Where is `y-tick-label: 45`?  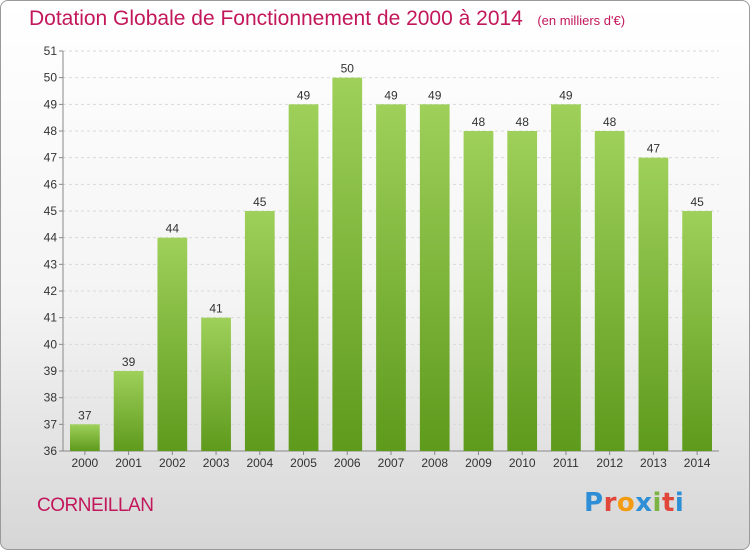 y-tick-label: 45 is located at coordinates (51, 211).